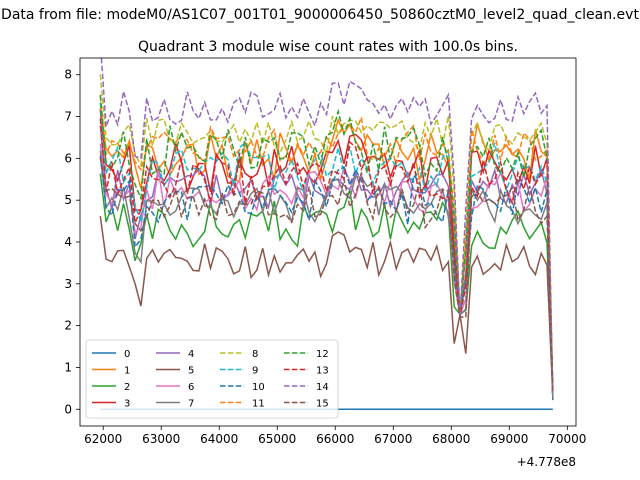 This screenshot has height=480, width=640. What do you see at coordinates (255, 371) in the screenshot?
I see `legend-label-9: 9` at bounding box center [255, 371].